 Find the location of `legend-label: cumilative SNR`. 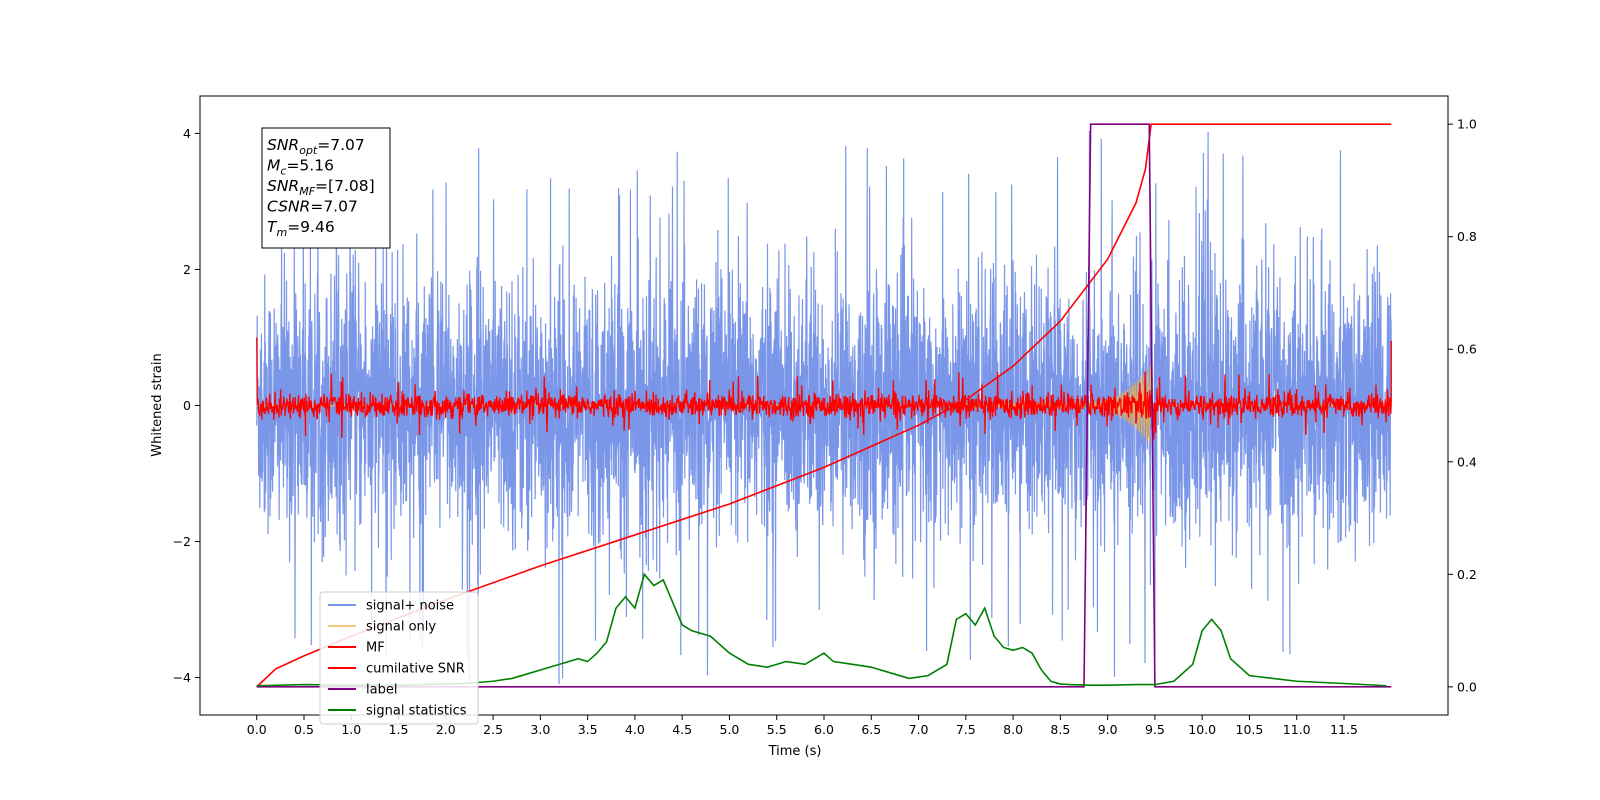

legend-label: cumilative SNR is located at coordinates (415, 669).